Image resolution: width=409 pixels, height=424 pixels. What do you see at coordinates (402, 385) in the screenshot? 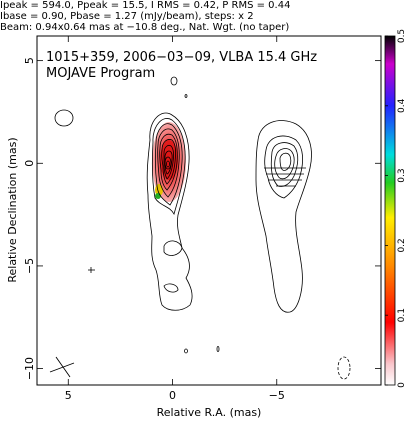
I see `colorbar-tick-label: 0` at bounding box center [402, 385].